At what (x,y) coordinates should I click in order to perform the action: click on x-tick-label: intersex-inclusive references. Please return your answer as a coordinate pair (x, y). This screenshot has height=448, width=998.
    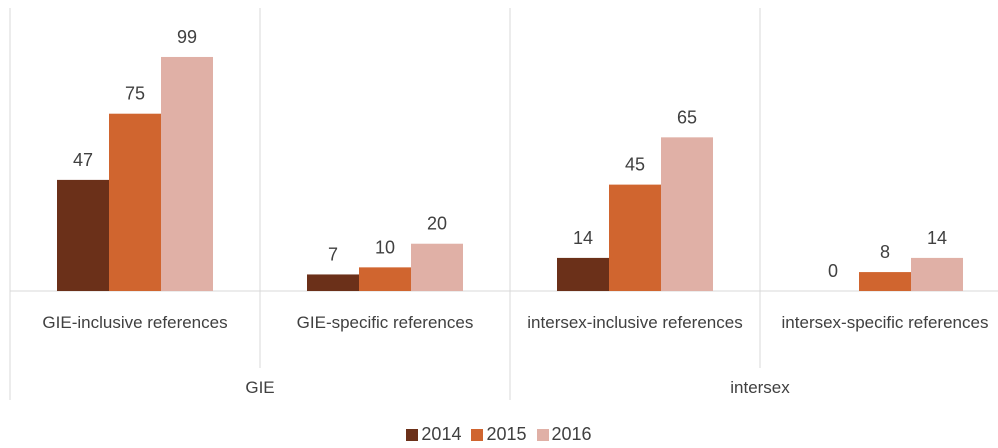
    Looking at the image, I should click on (635, 322).